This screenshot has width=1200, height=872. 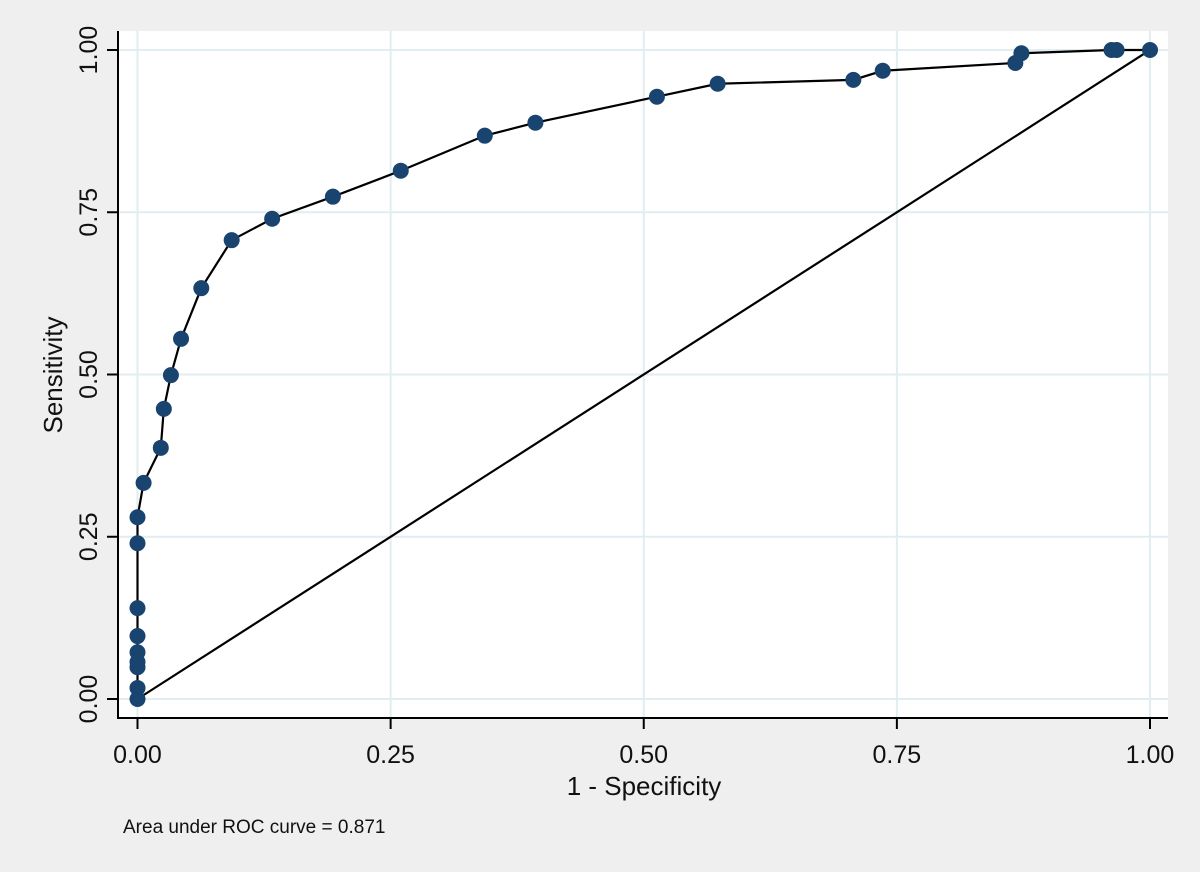 What do you see at coordinates (89, 212) in the screenshot?
I see `y-tick-label: 0.75` at bounding box center [89, 212].